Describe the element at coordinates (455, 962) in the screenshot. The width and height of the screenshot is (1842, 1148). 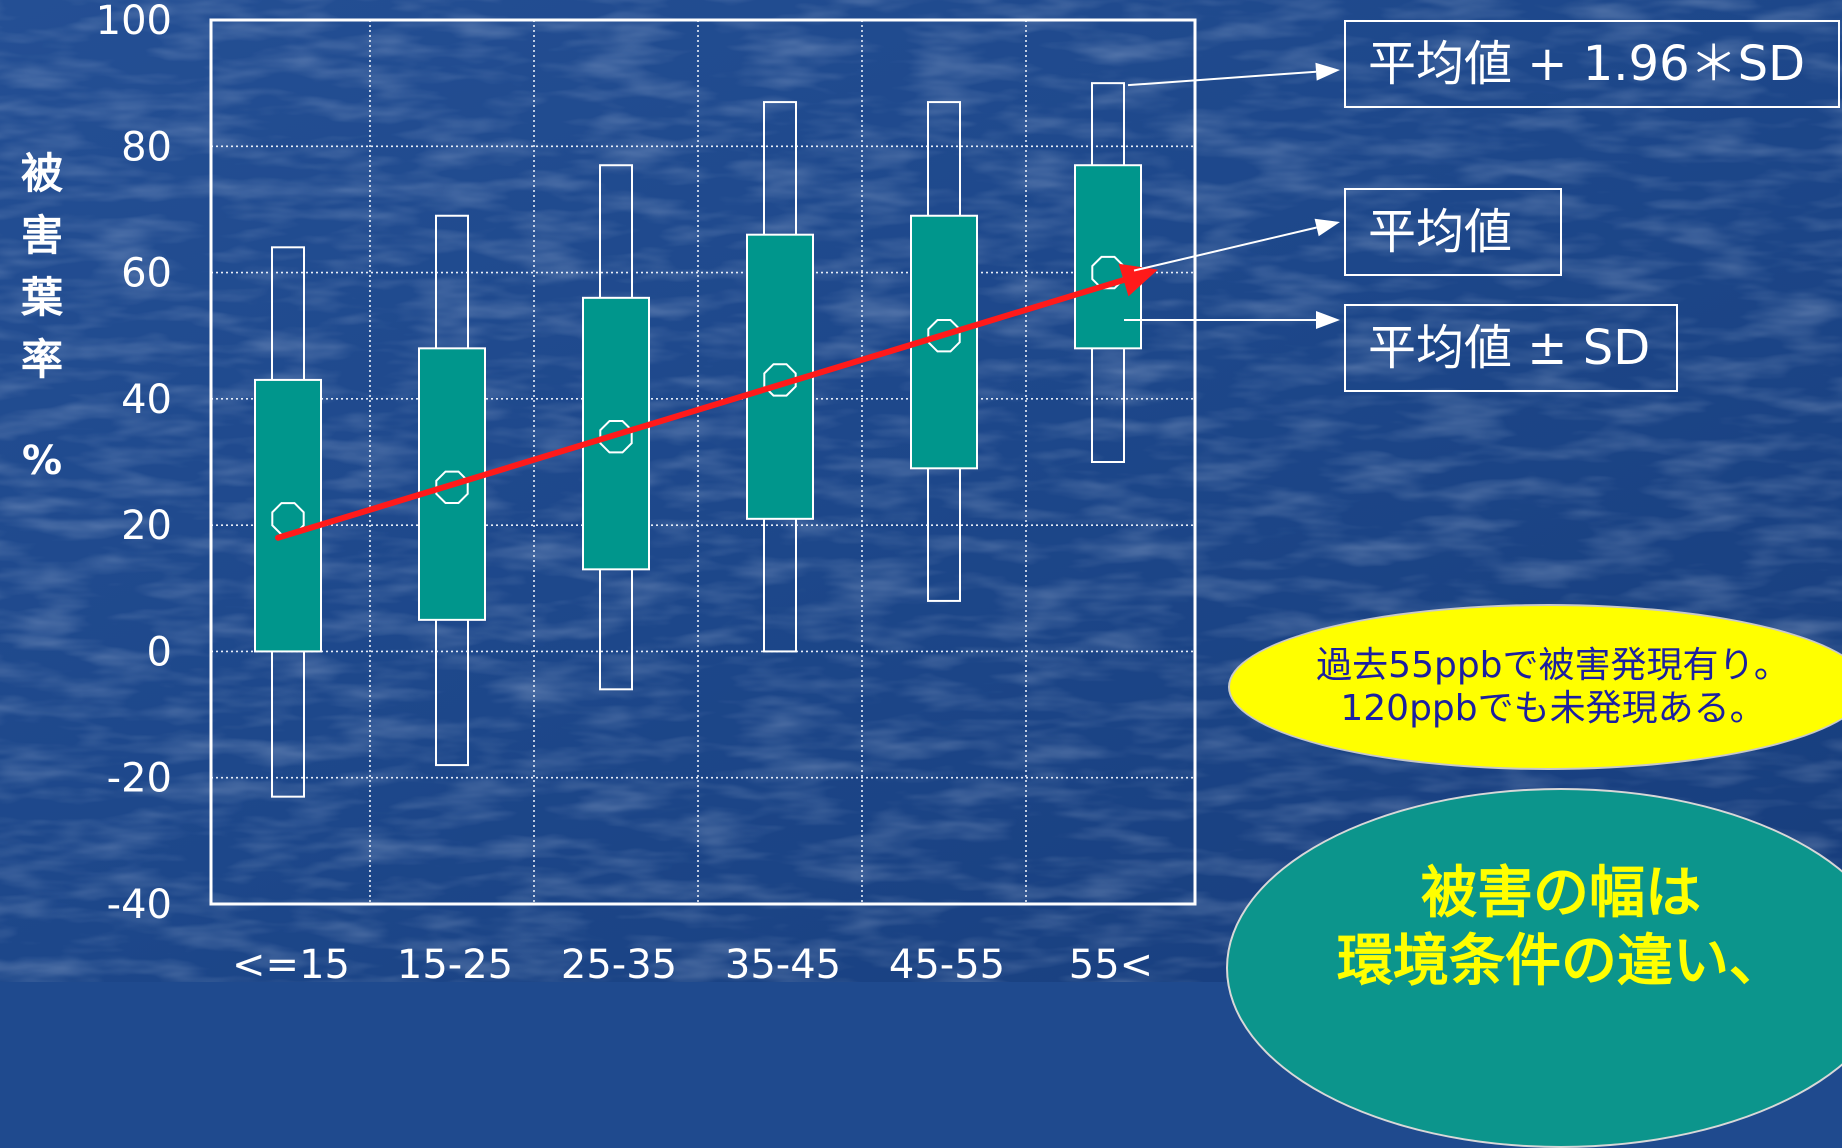
I see `x-tick-label: 15-25` at that location.